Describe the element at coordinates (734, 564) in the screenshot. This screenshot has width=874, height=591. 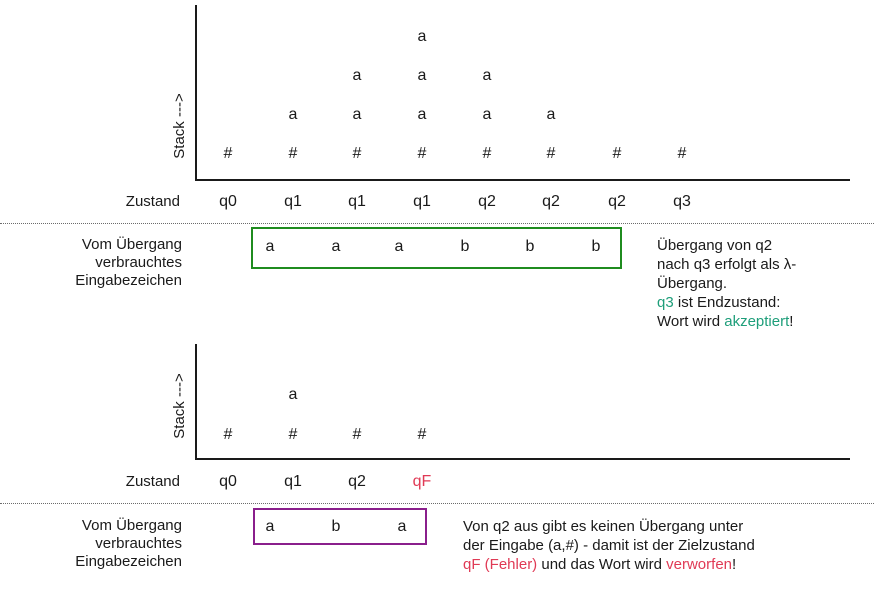
I see `bottom-note-exclaim: !` at that location.